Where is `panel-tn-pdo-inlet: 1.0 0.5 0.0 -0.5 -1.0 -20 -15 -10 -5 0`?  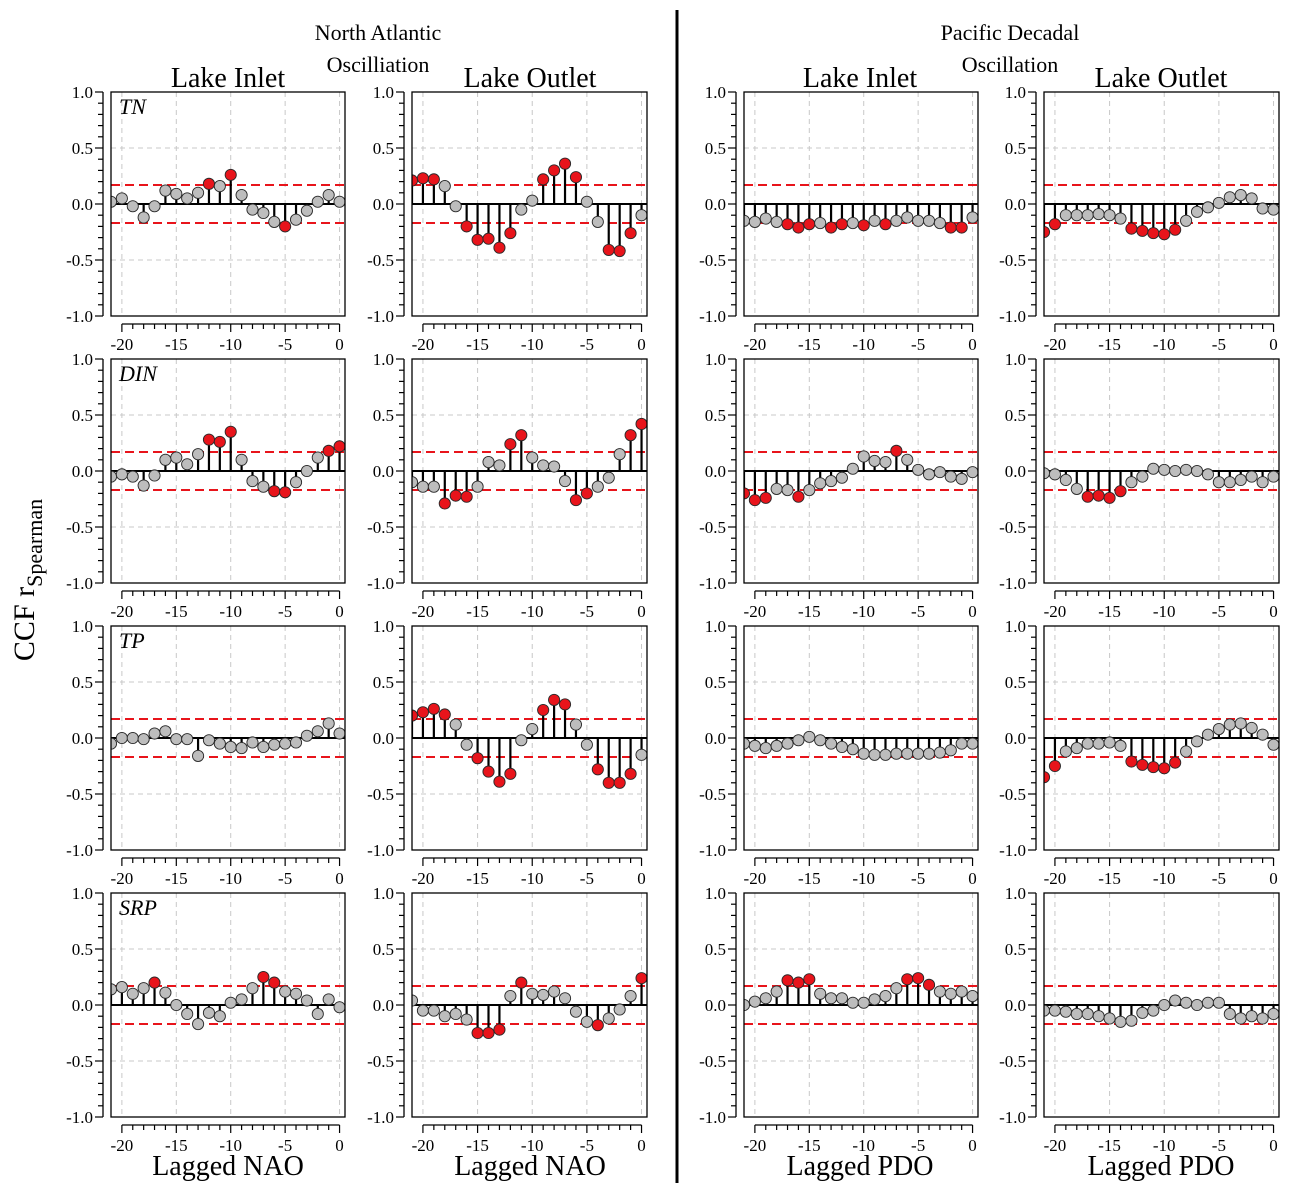
panel-tn-pdo-inlet: 1.0 0.5 0.0 -0.5 -1.0 -20 -15 -10 -5 0 is located at coordinates (839, 218).